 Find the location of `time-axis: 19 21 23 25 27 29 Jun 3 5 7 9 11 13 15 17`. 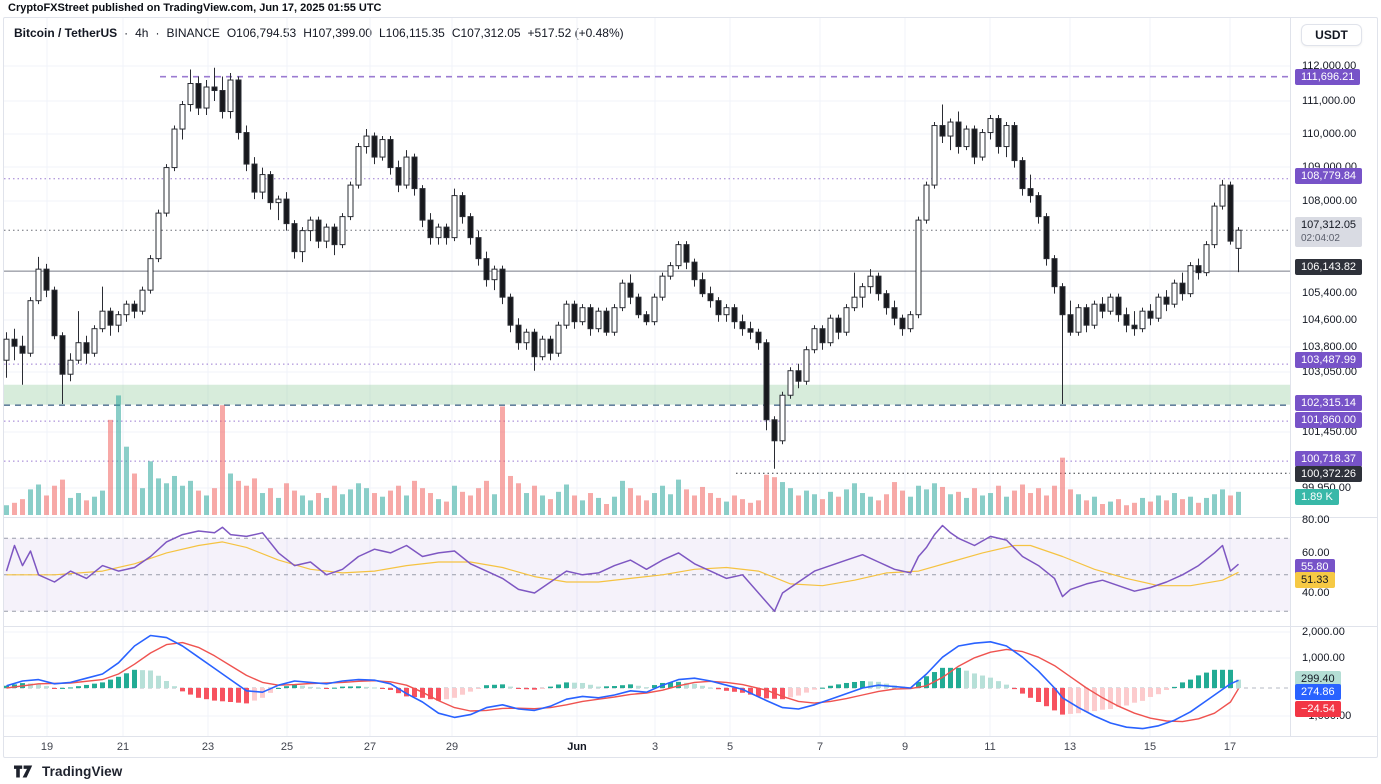

time-axis: 19 21 23 25 27 29 Jun 3 5 7 9 11 13 15 17 is located at coordinates (647, 747).